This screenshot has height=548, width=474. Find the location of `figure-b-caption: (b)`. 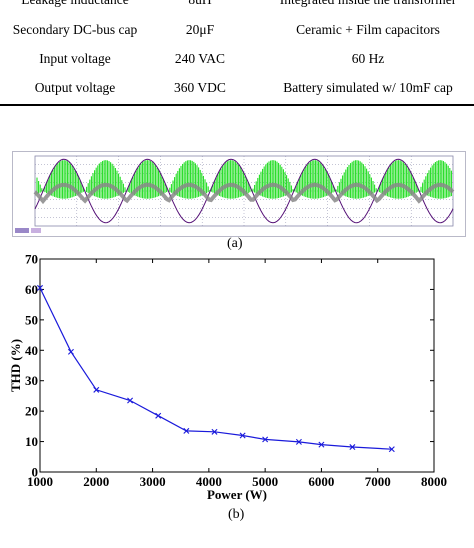

figure-b-caption: (b) is located at coordinates (236, 514).